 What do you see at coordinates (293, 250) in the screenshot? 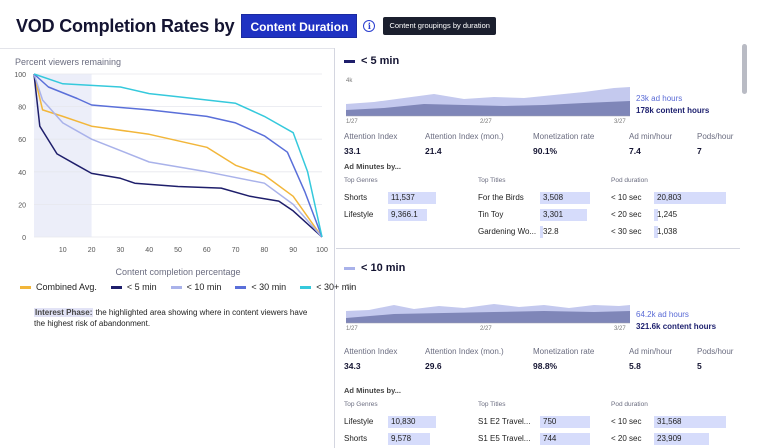
I see `x-tick-label: 90` at bounding box center [293, 250].